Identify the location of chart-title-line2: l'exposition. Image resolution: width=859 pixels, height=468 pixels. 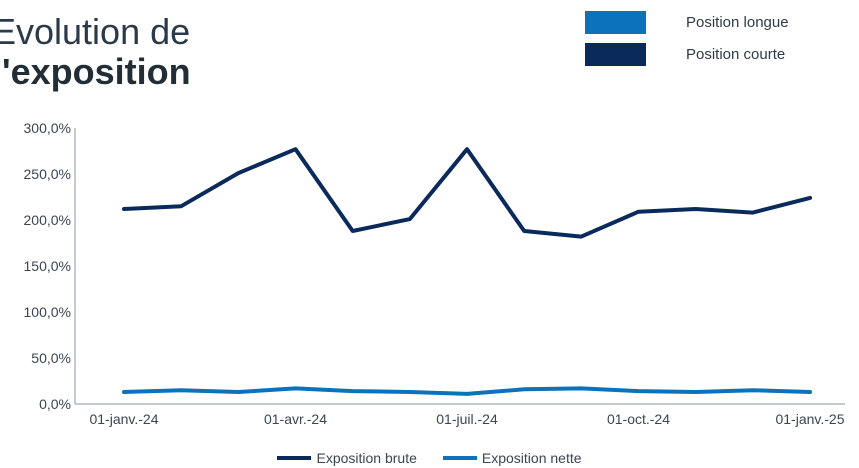
(95, 71).